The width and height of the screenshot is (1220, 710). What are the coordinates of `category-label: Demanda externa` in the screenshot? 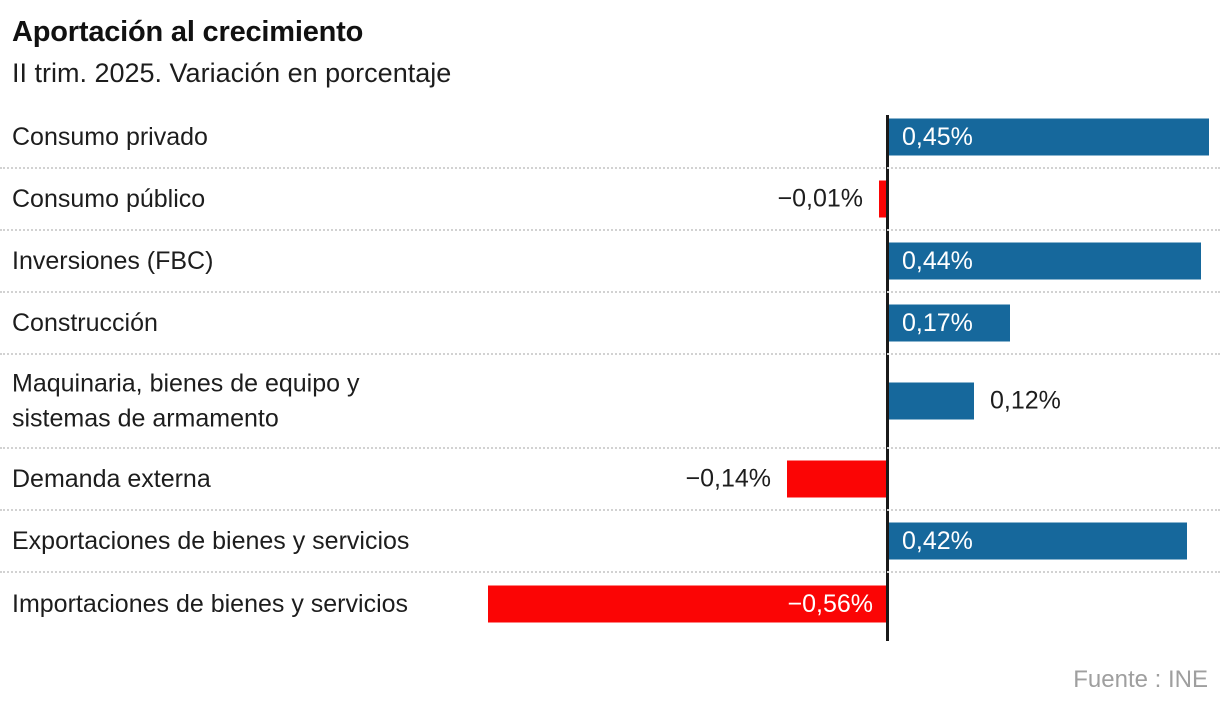 It's located at (111, 478).